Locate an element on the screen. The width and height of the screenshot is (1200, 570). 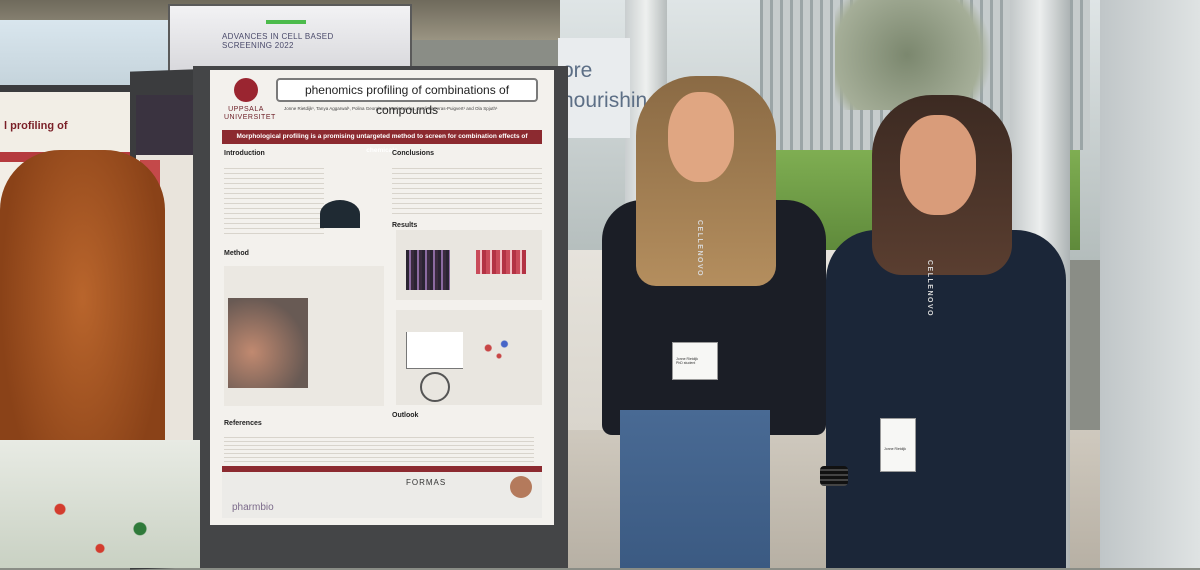
visitor-dress-pattern is located at coordinates (100, 519).